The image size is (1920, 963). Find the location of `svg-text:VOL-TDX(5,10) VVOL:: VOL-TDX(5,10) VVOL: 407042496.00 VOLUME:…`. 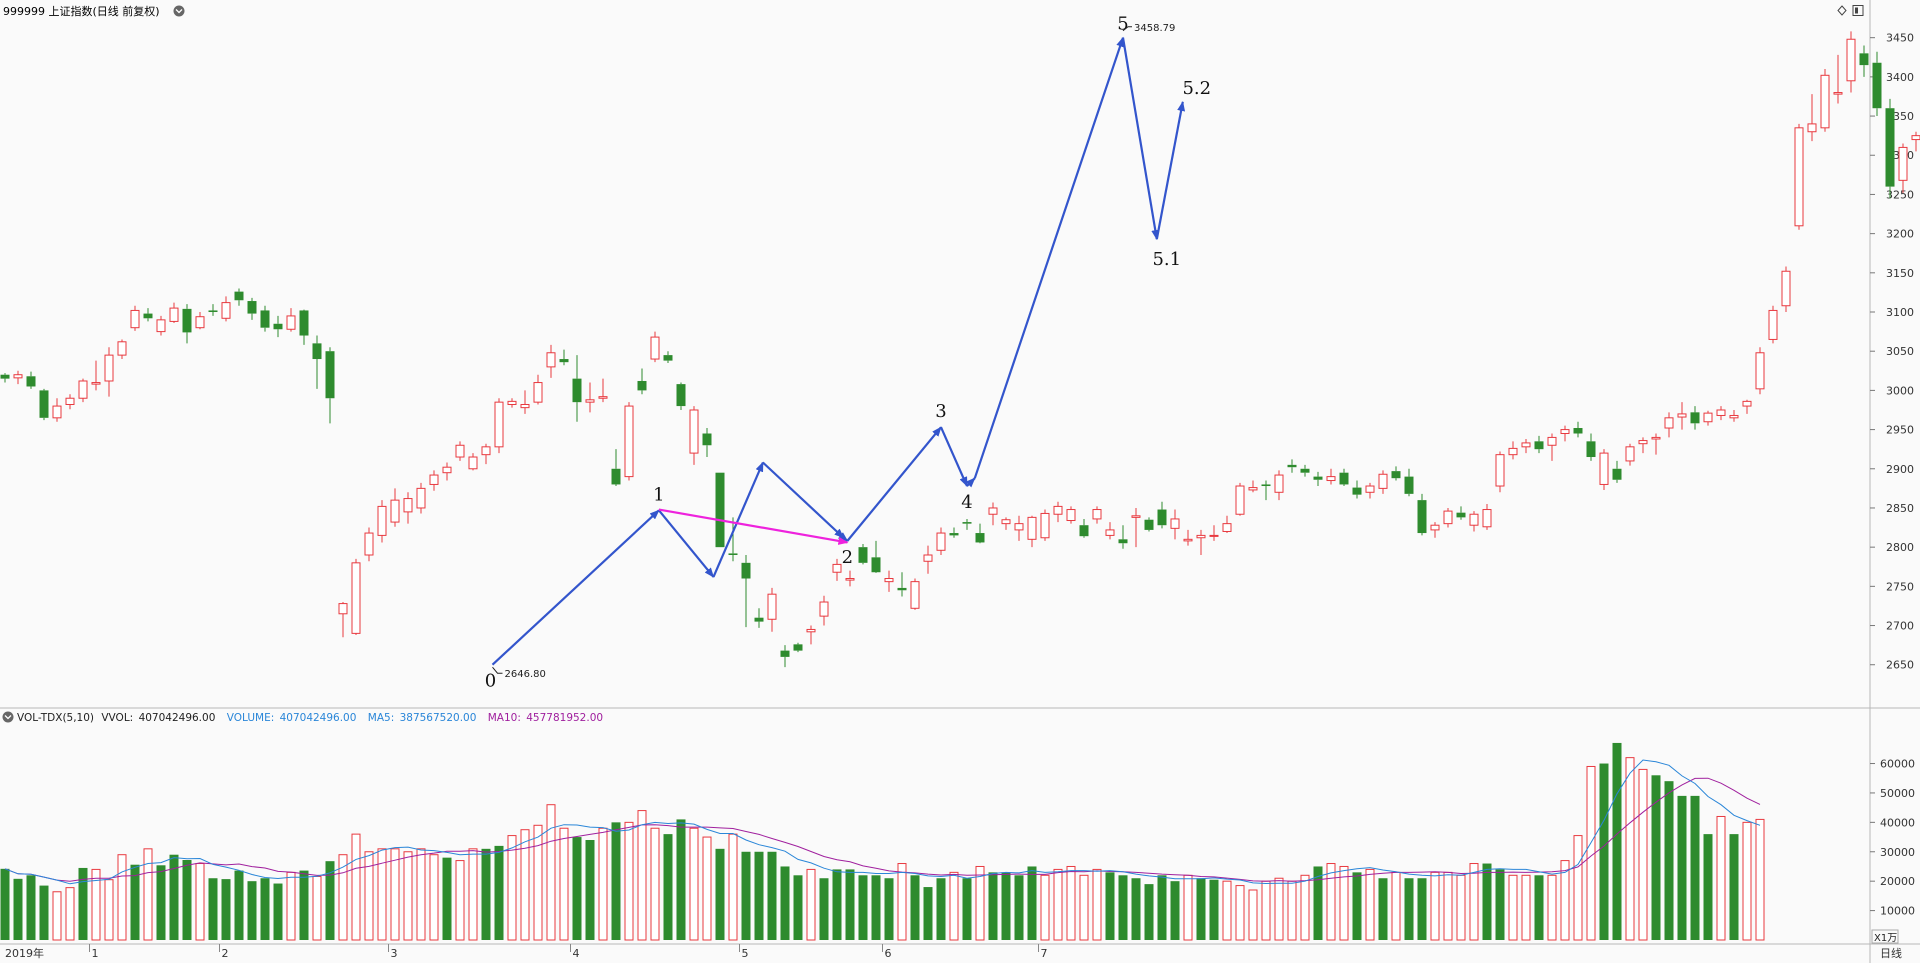

svg-text:VOL-TDX(5,10) VVOL:: VOL-TDX(5,10) VVOL: 407042496.00 VOLUME:… is located at coordinates (310, 718).